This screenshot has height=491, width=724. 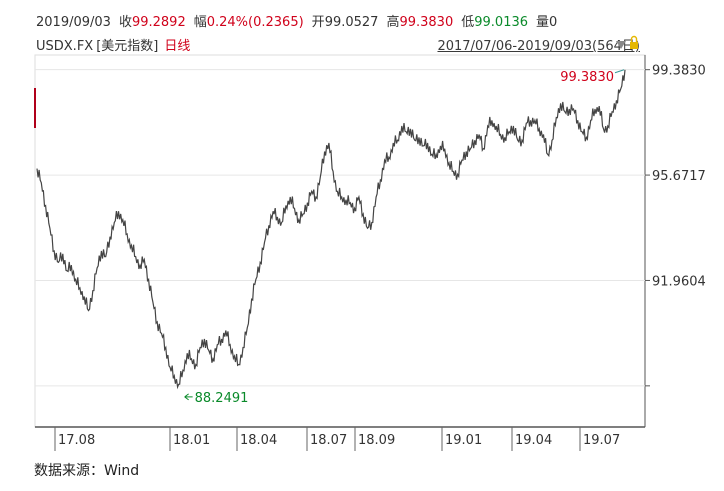 I want to click on close-value: 99.2892, so click(x=158, y=22).